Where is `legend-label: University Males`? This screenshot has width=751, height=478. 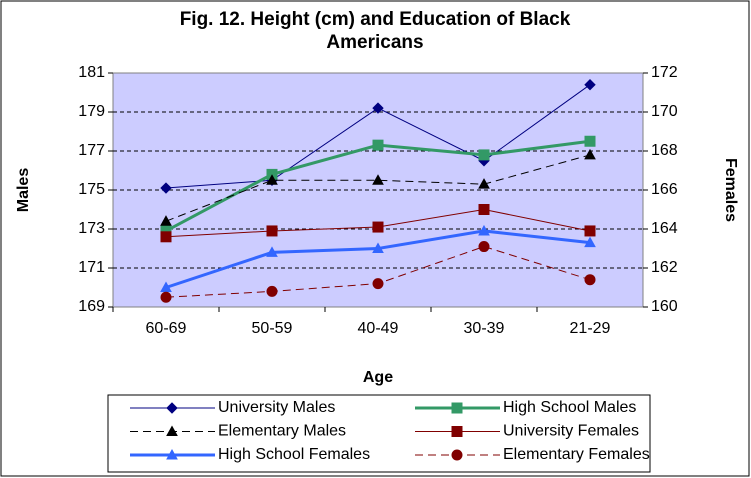 legend-label: University Males is located at coordinates (276, 407).